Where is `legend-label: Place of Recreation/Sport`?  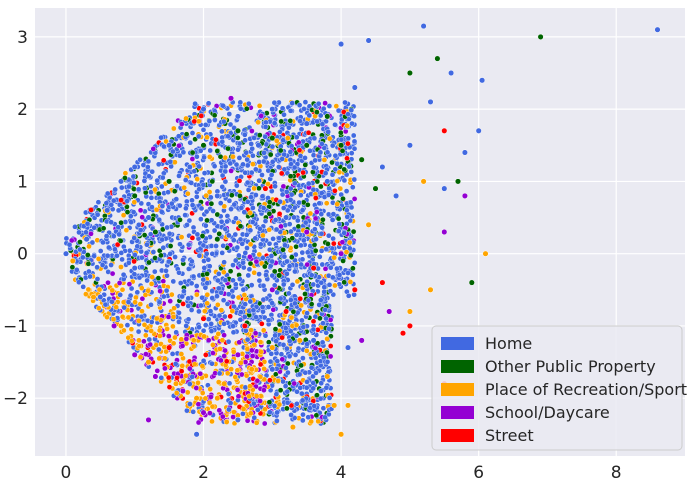
legend-label: Place of Recreation/Sport is located at coordinates (586, 389).